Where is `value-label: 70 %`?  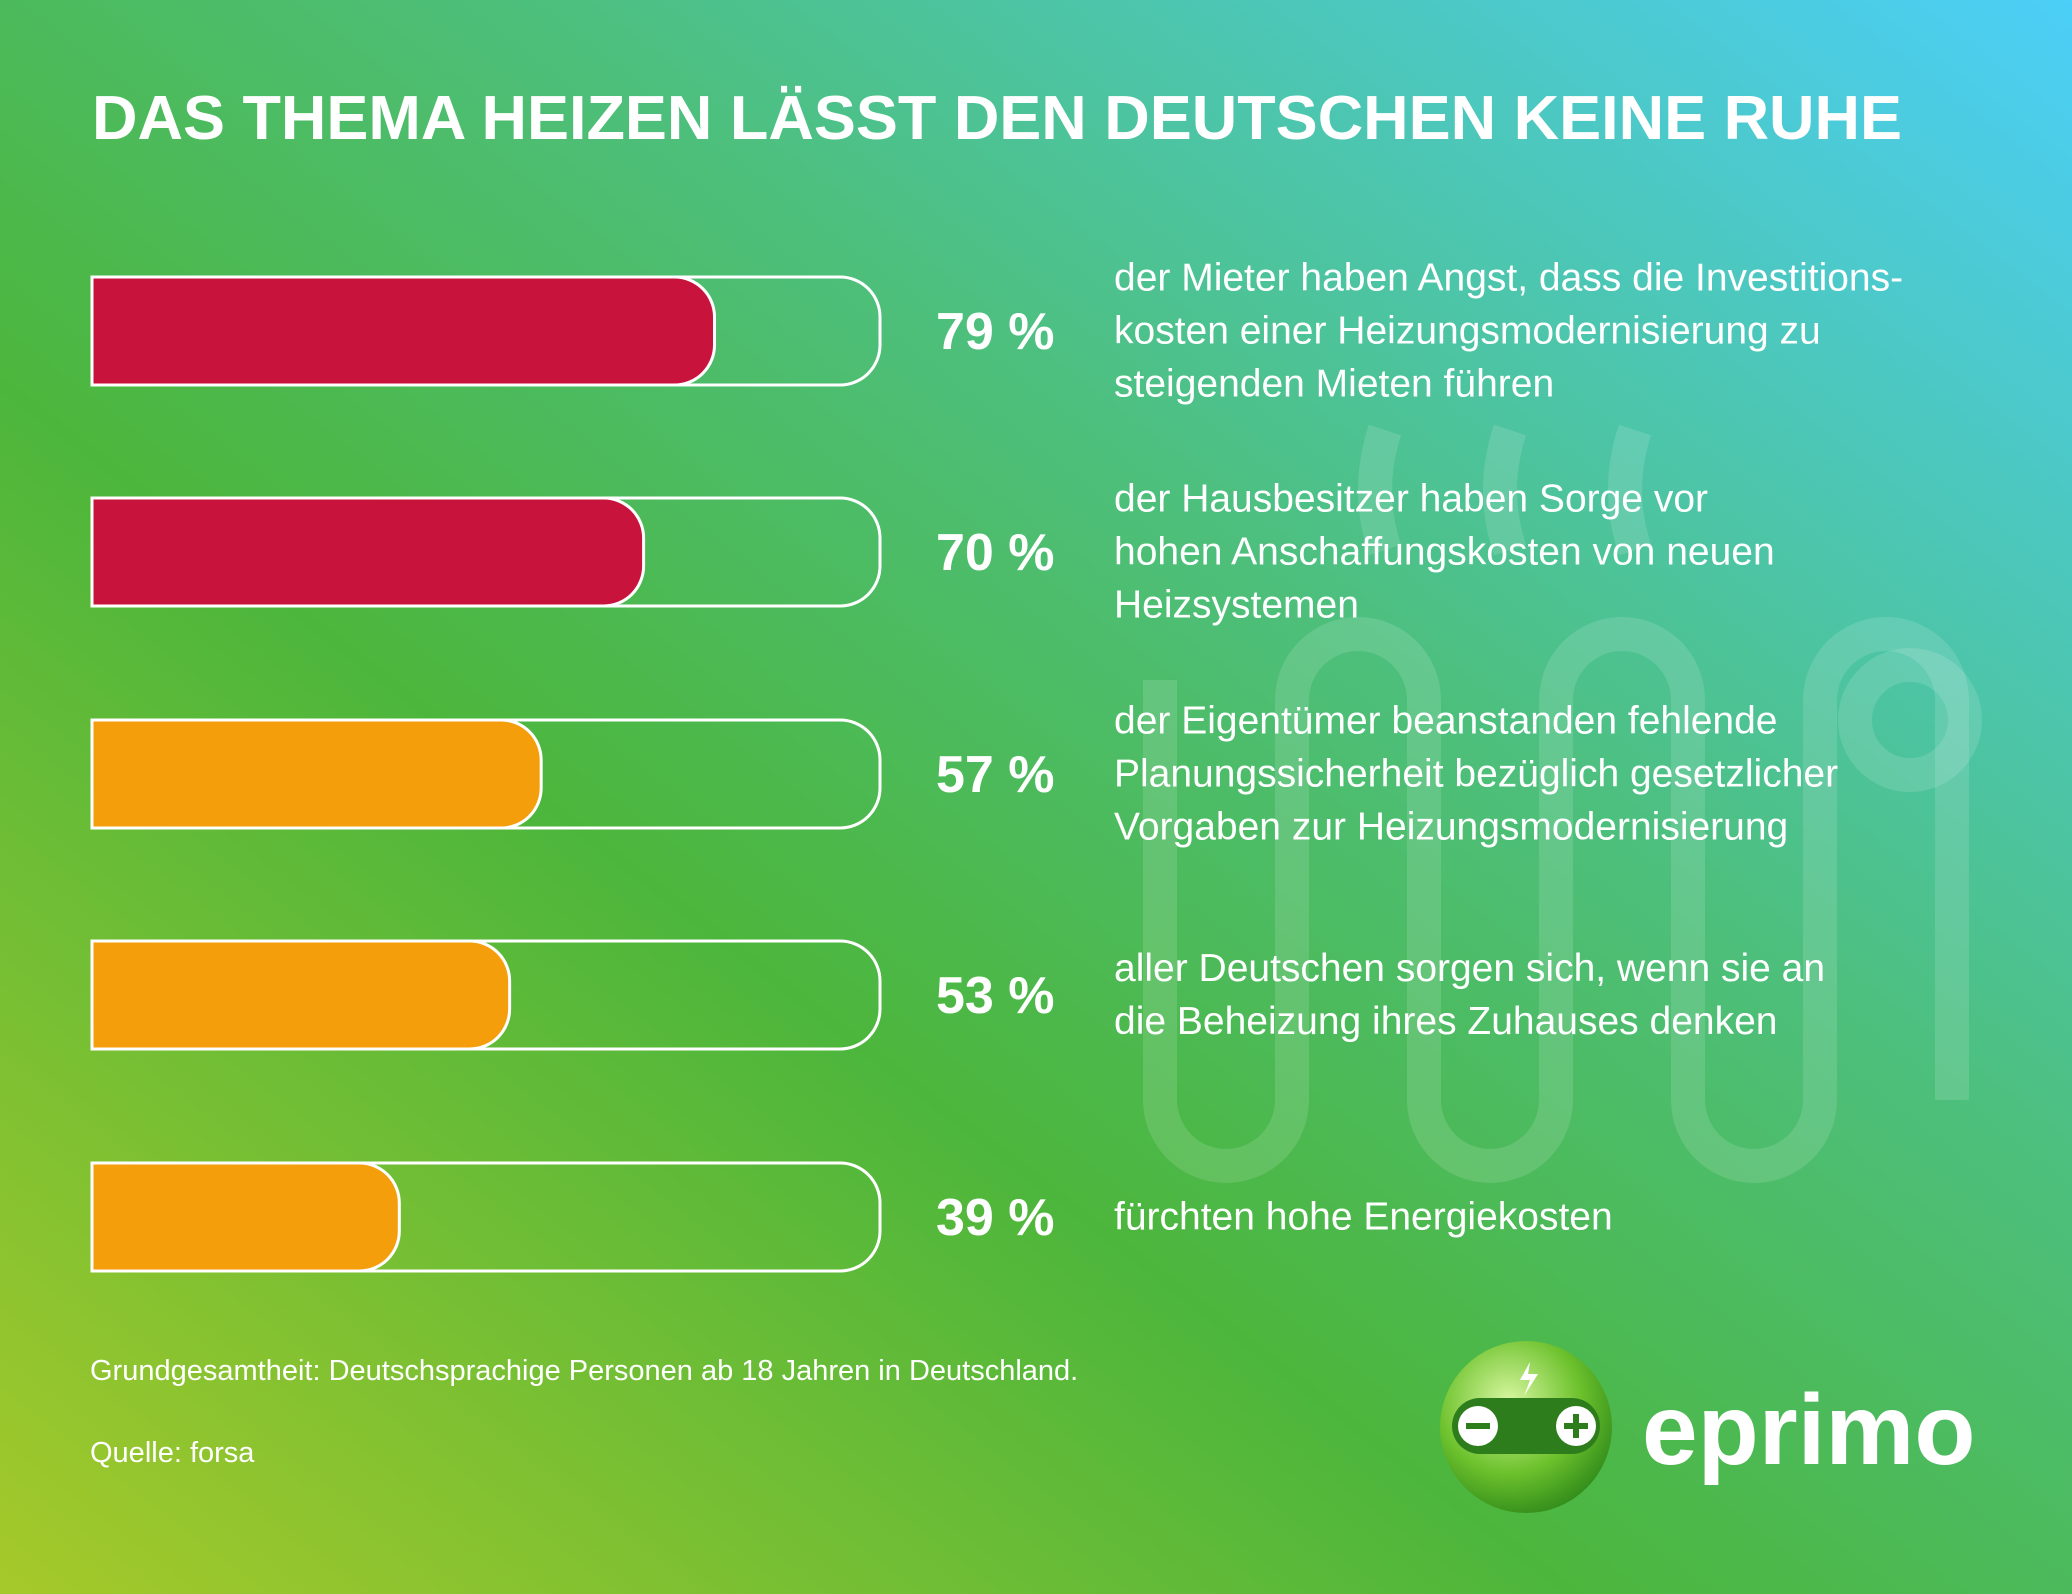
value-label: 70 % is located at coordinates (995, 553).